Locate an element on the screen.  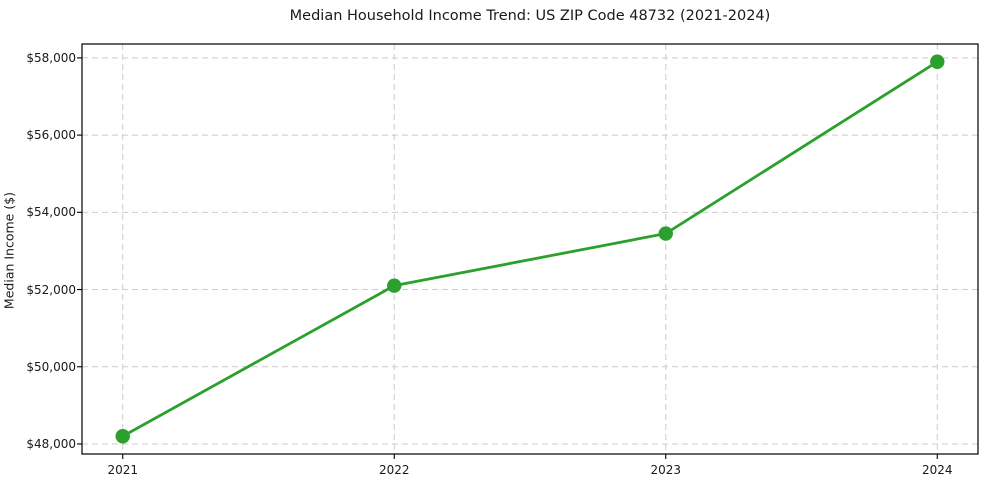
x-tick-label: 2022 is located at coordinates (394, 470).